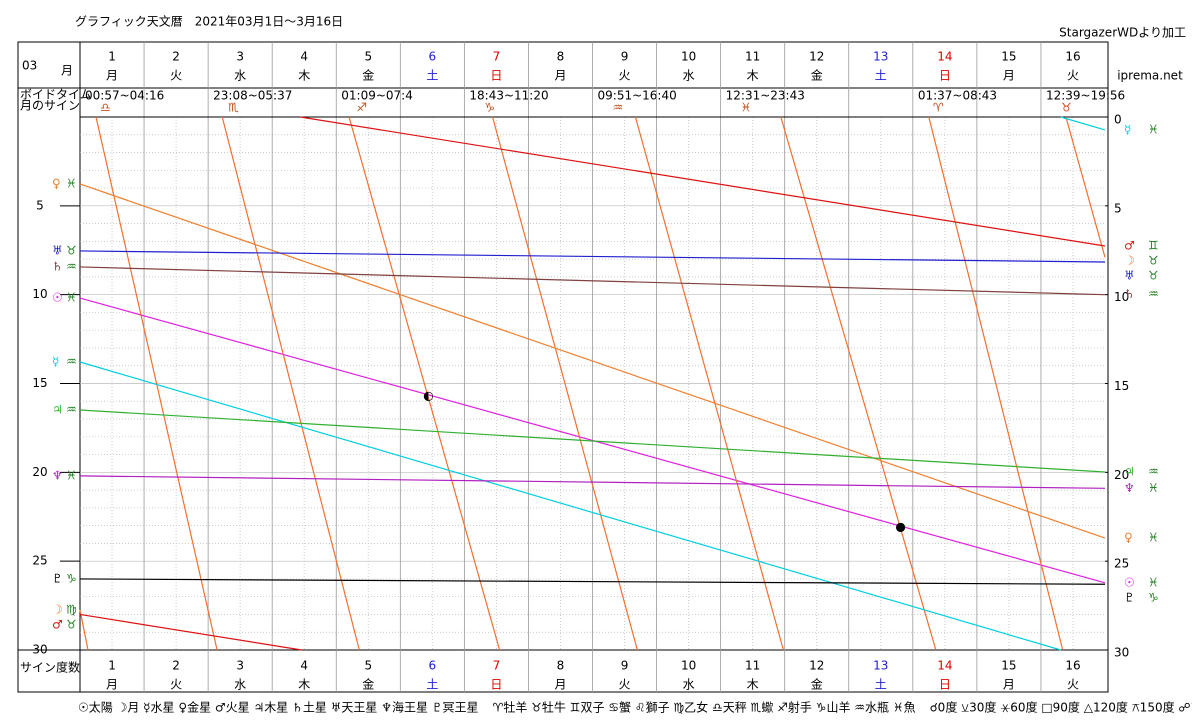  What do you see at coordinates (39, 383) in the screenshot?
I see `y-tick-label: 15` at bounding box center [39, 383].